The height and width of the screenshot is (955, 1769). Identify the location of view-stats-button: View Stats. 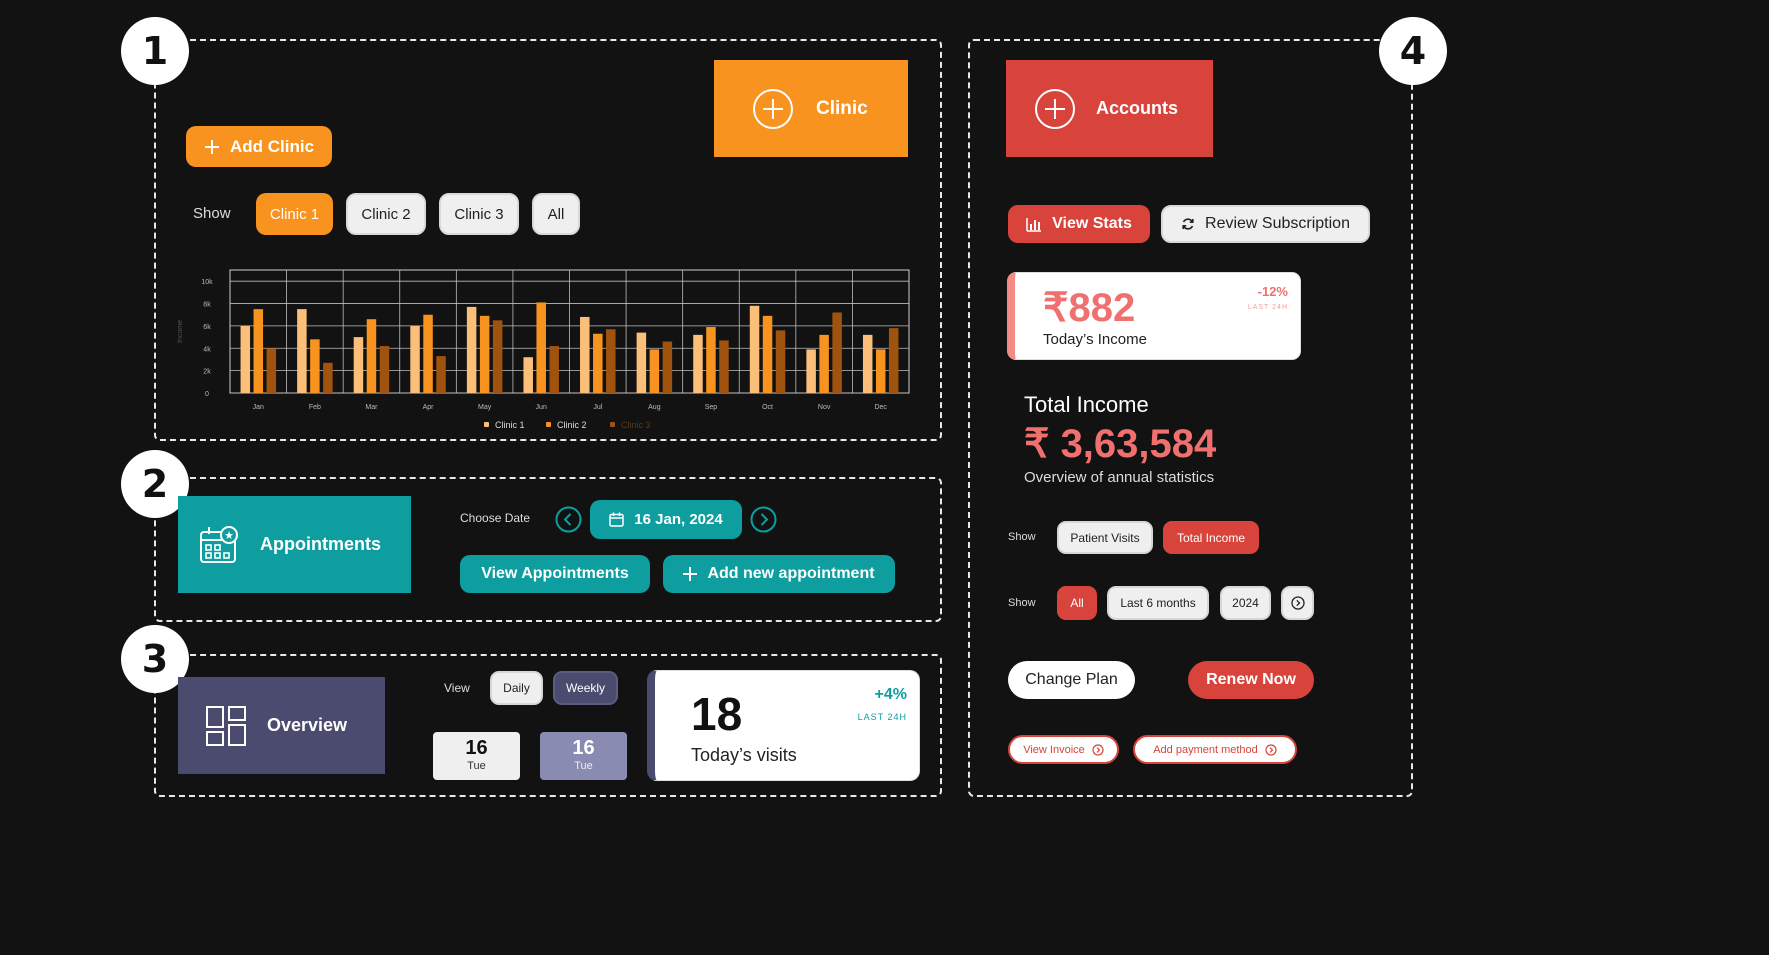
(1079, 224).